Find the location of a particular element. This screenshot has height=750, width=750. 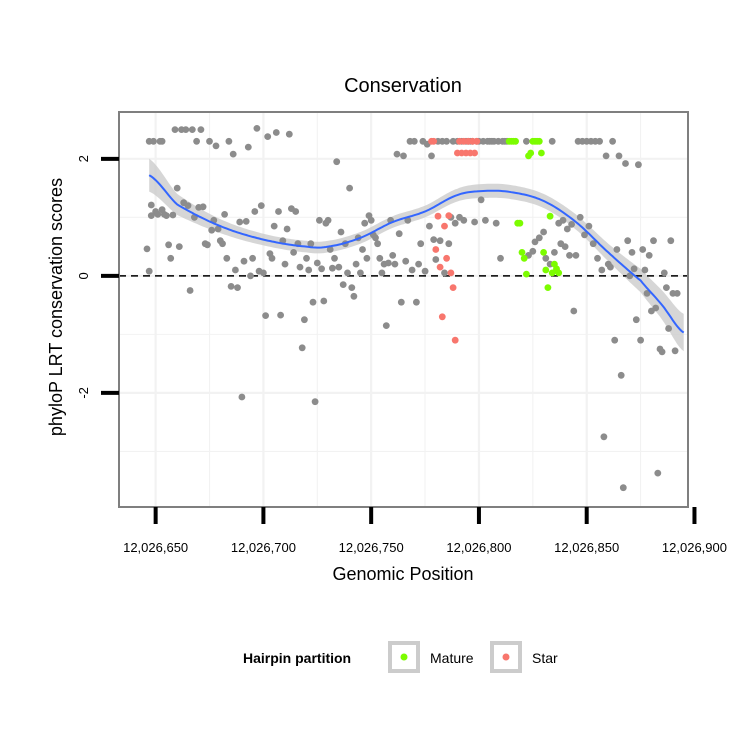

legend: Hairpin partition Mature Star is located at coordinates (400, 657).